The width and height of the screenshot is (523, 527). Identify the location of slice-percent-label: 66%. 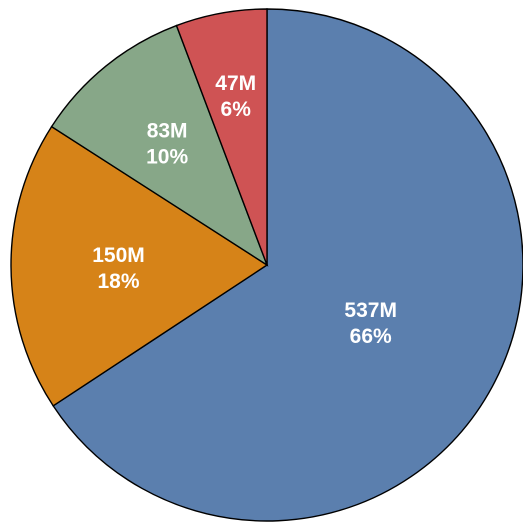
(371, 336).